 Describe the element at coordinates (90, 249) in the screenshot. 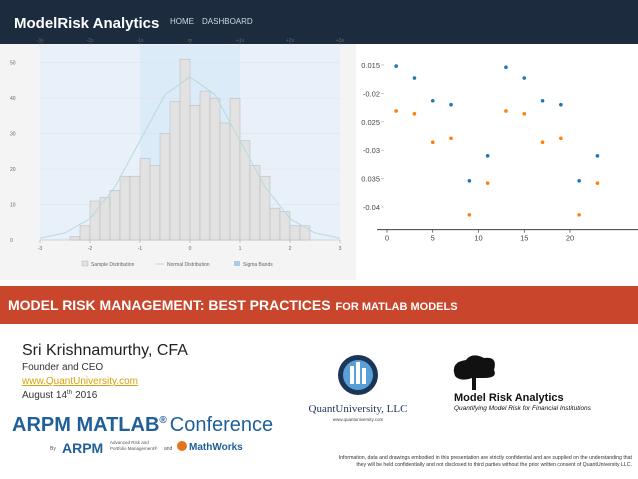

I see `x-tick-label: -2` at that location.